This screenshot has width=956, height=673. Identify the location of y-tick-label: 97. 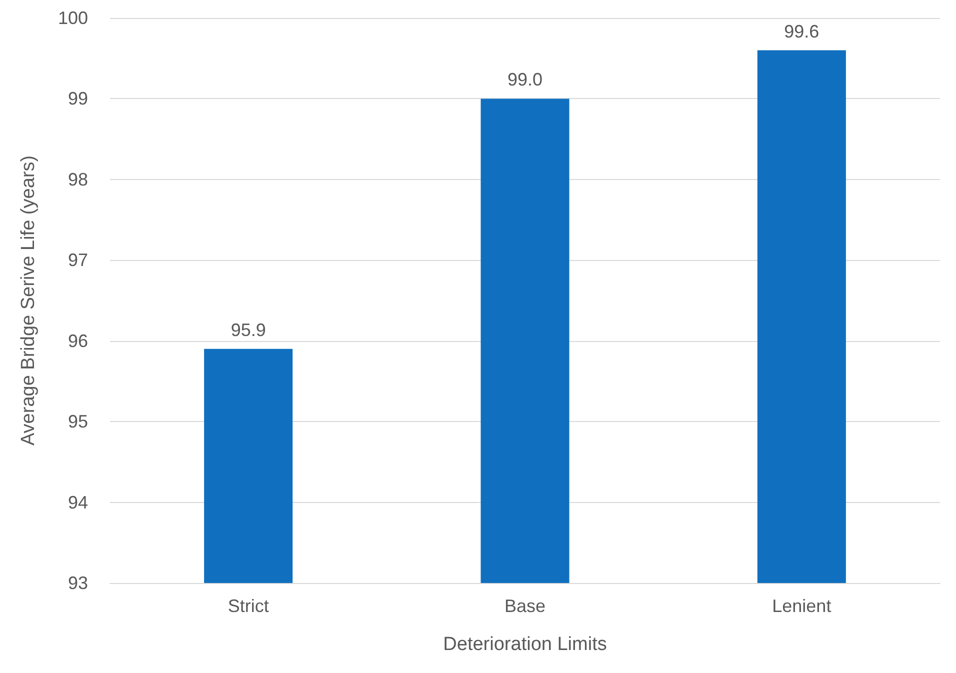
(78, 260).